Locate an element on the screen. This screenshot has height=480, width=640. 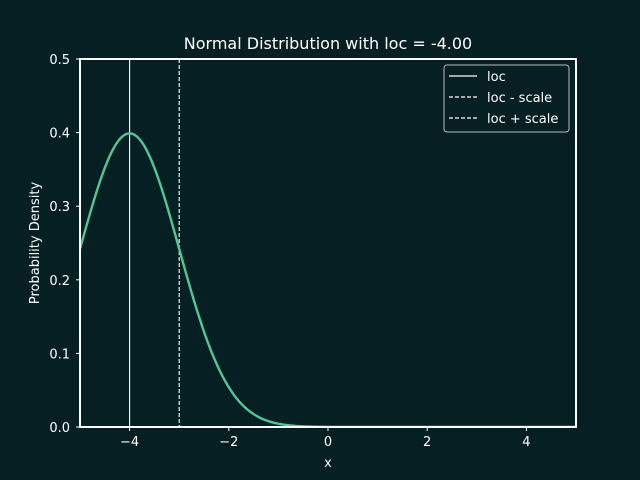
x-tick-label: 4 is located at coordinates (526, 442).